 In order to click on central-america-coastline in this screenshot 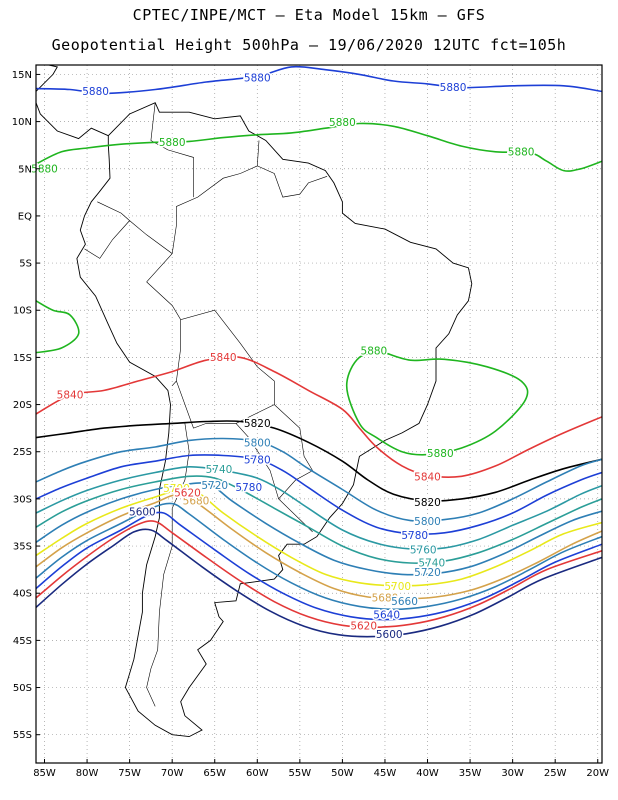, I will do `click(72, 102)`.